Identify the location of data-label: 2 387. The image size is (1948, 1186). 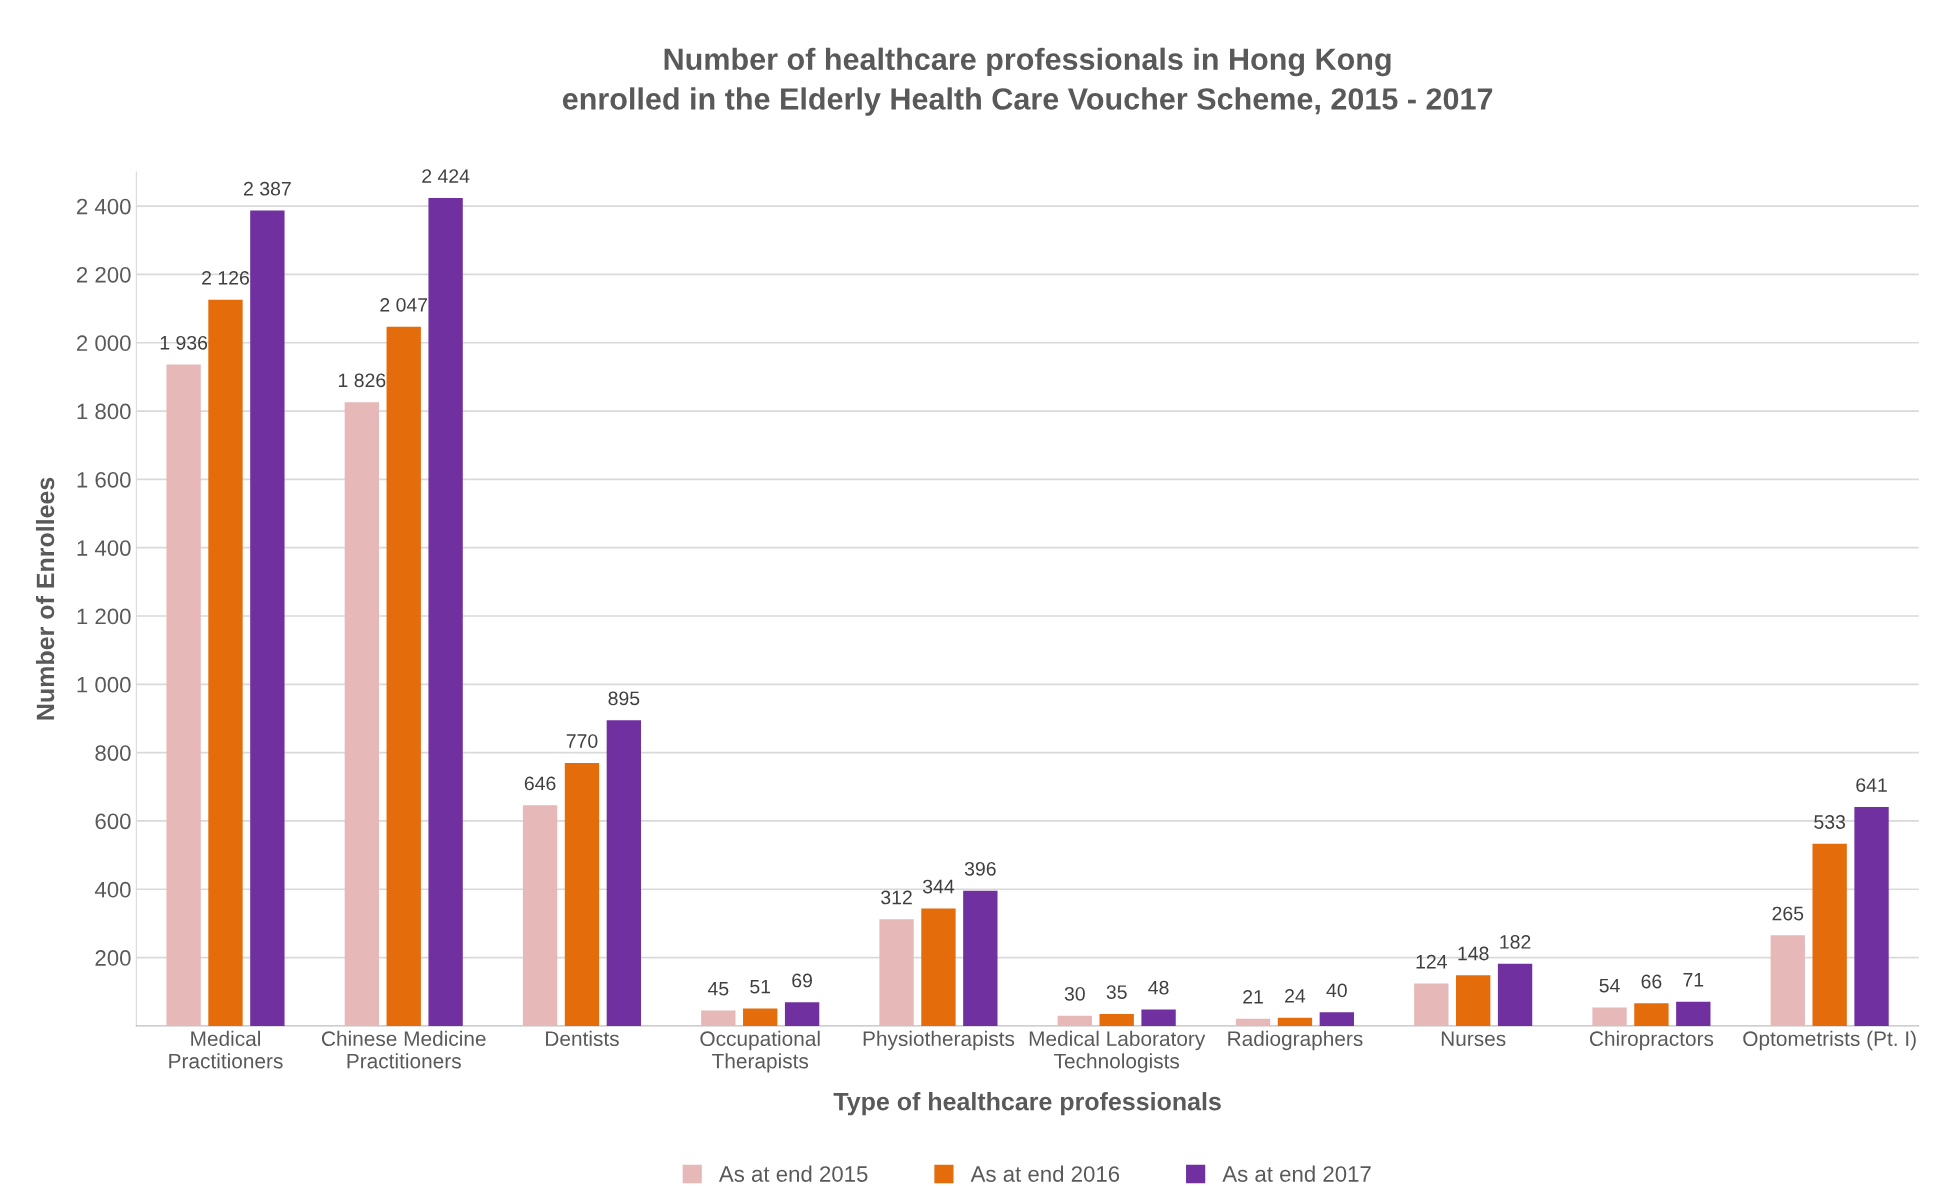
(267, 188).